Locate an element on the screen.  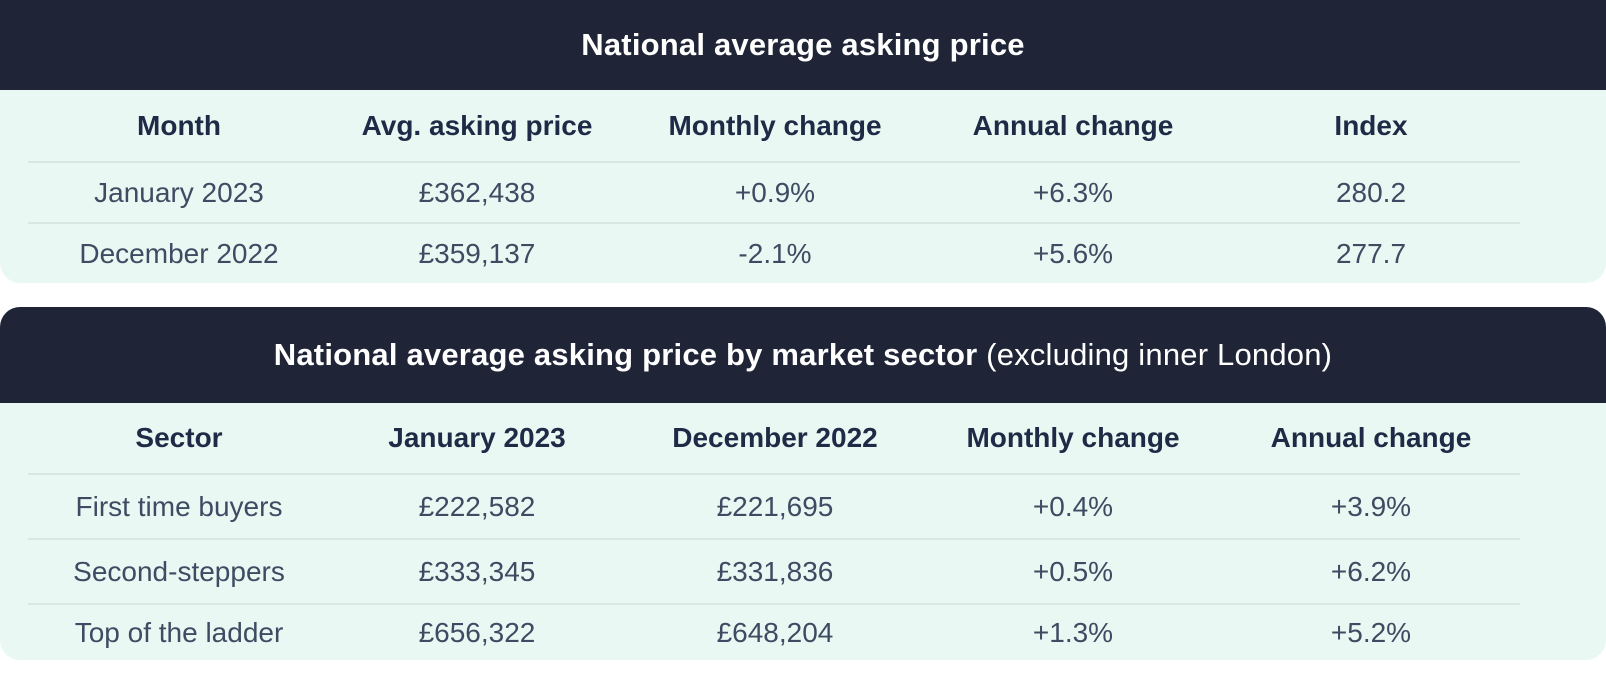
table1-row-december-2022: December 2022 £359,137 -2.1% +5.6% 277.7 is located at coordinates (803, 253).